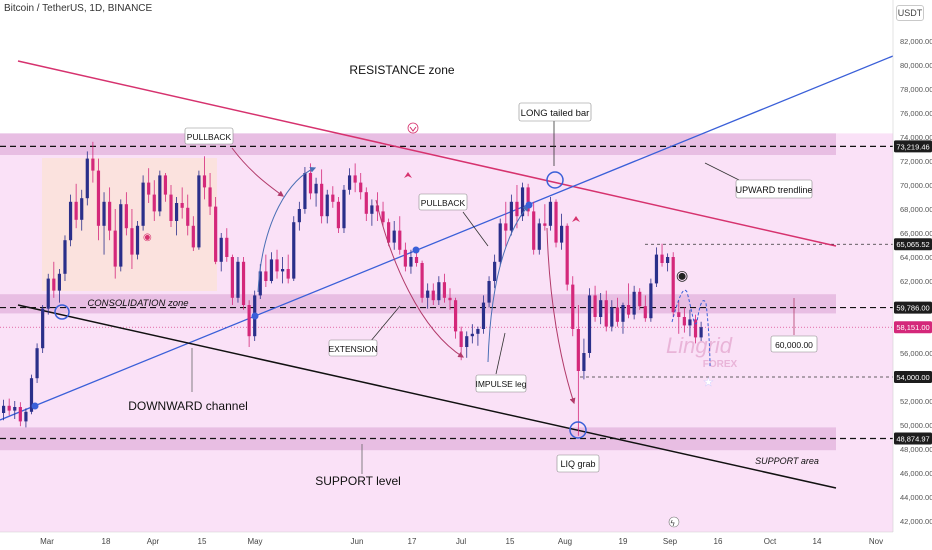  What do you see at coordinates (916, 65) in the screenshot?
I see `price-tick-label: 80,000.00` at bounding box center [916, 65].